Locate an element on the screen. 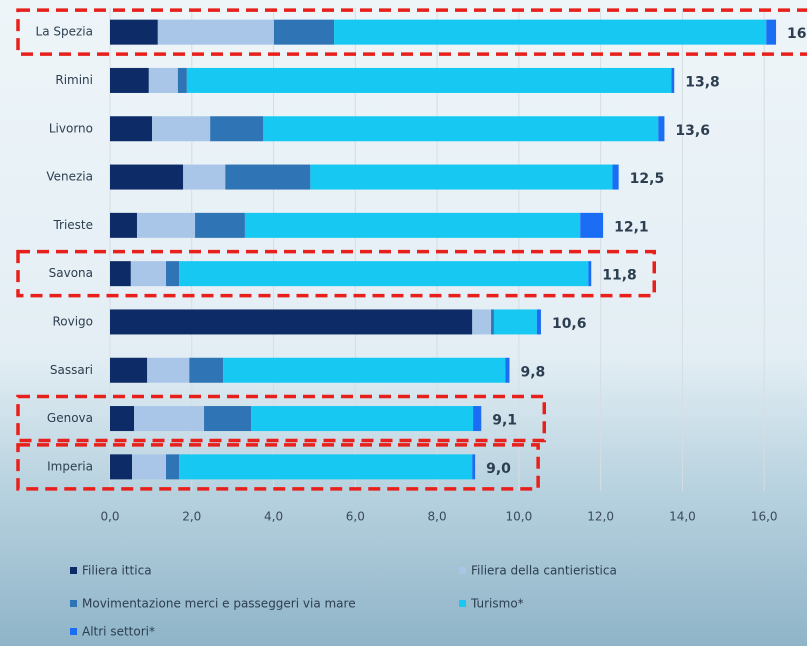 The height and width of the screenshot is (646, 807). total-label: 9,0 is located at coordinates (498, 469).